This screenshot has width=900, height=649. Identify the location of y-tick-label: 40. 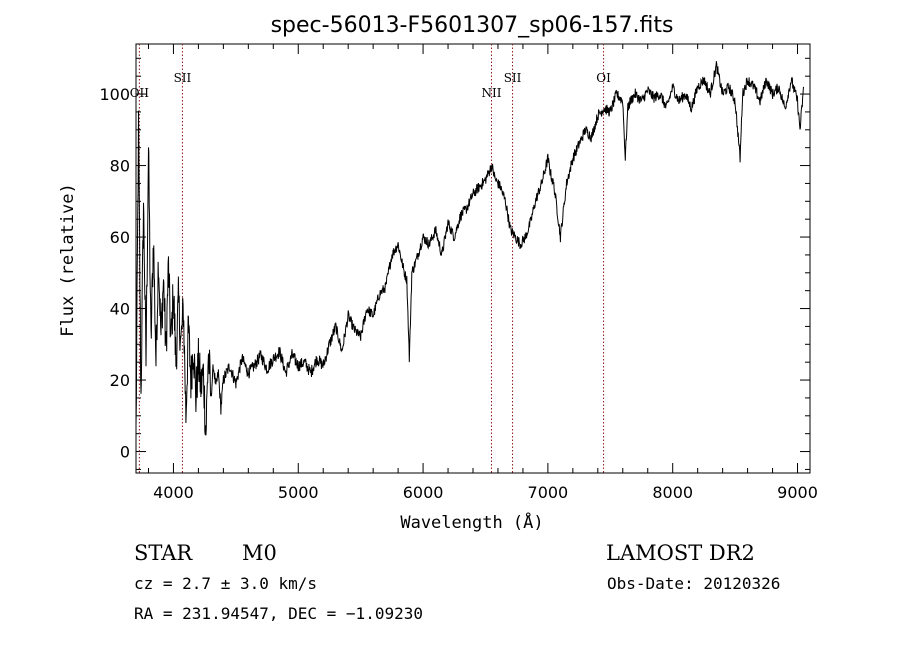
(120, 309).